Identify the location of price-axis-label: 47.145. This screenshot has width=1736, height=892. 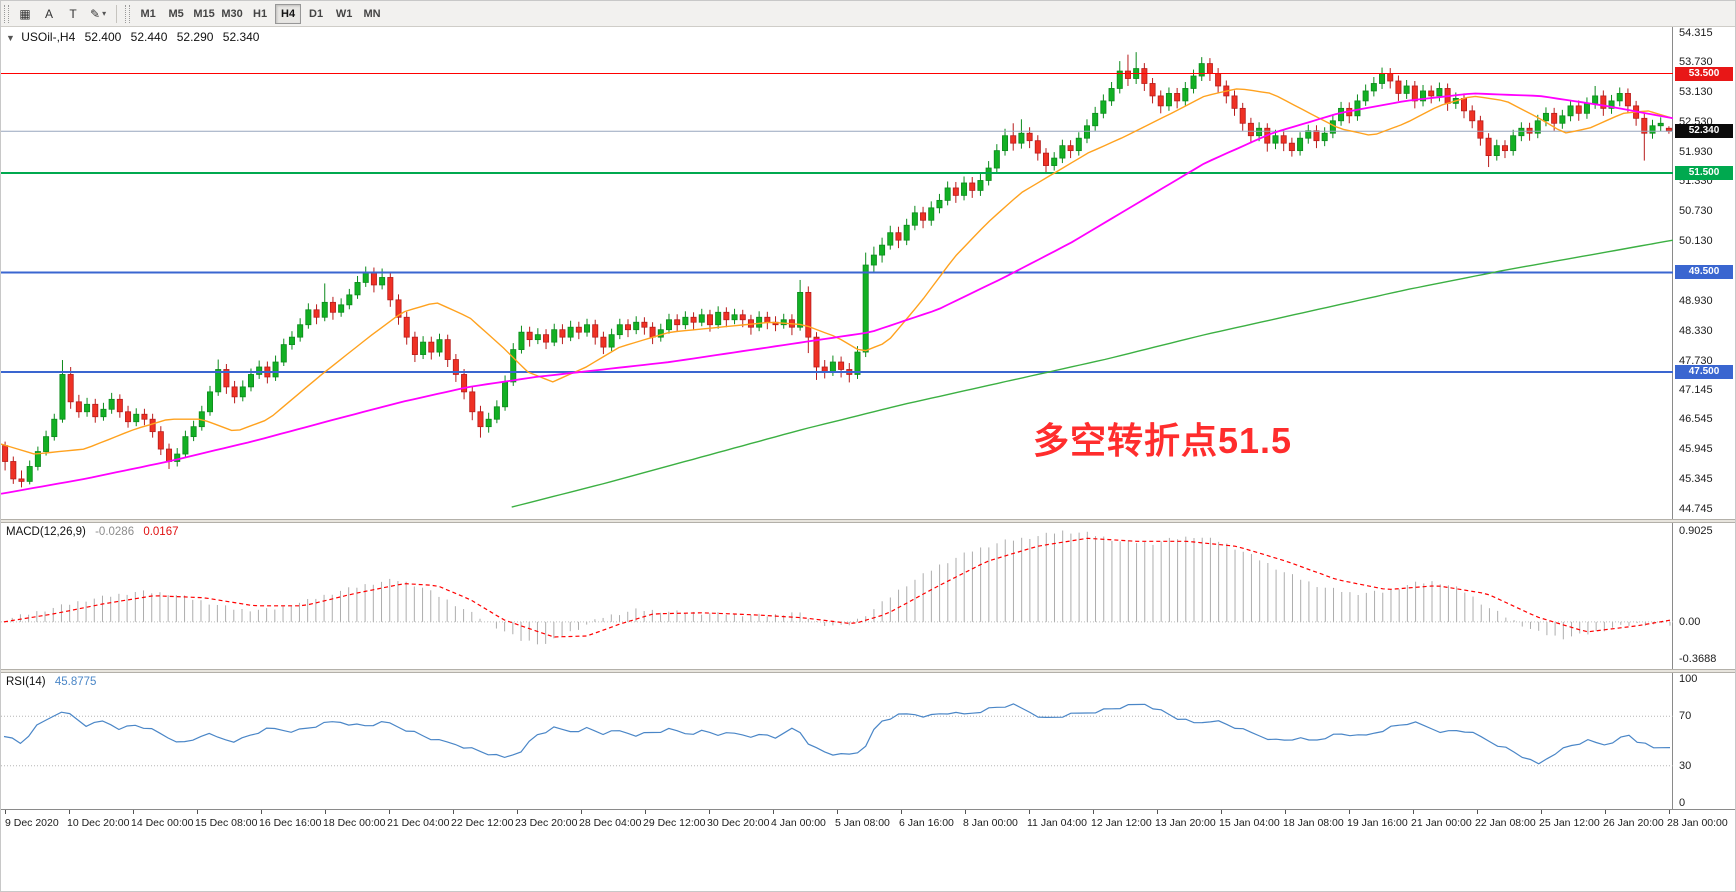
(1696, 389).